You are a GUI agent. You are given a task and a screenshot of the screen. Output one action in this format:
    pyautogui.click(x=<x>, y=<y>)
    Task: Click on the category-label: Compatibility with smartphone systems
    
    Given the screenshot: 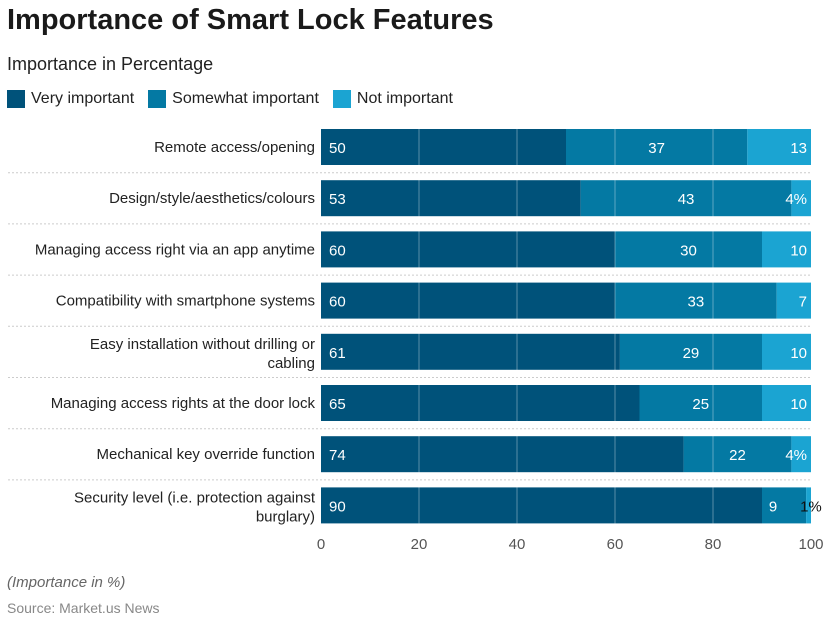 What is the action you would take?
    pyautogui.click(x=185, y=301)
    